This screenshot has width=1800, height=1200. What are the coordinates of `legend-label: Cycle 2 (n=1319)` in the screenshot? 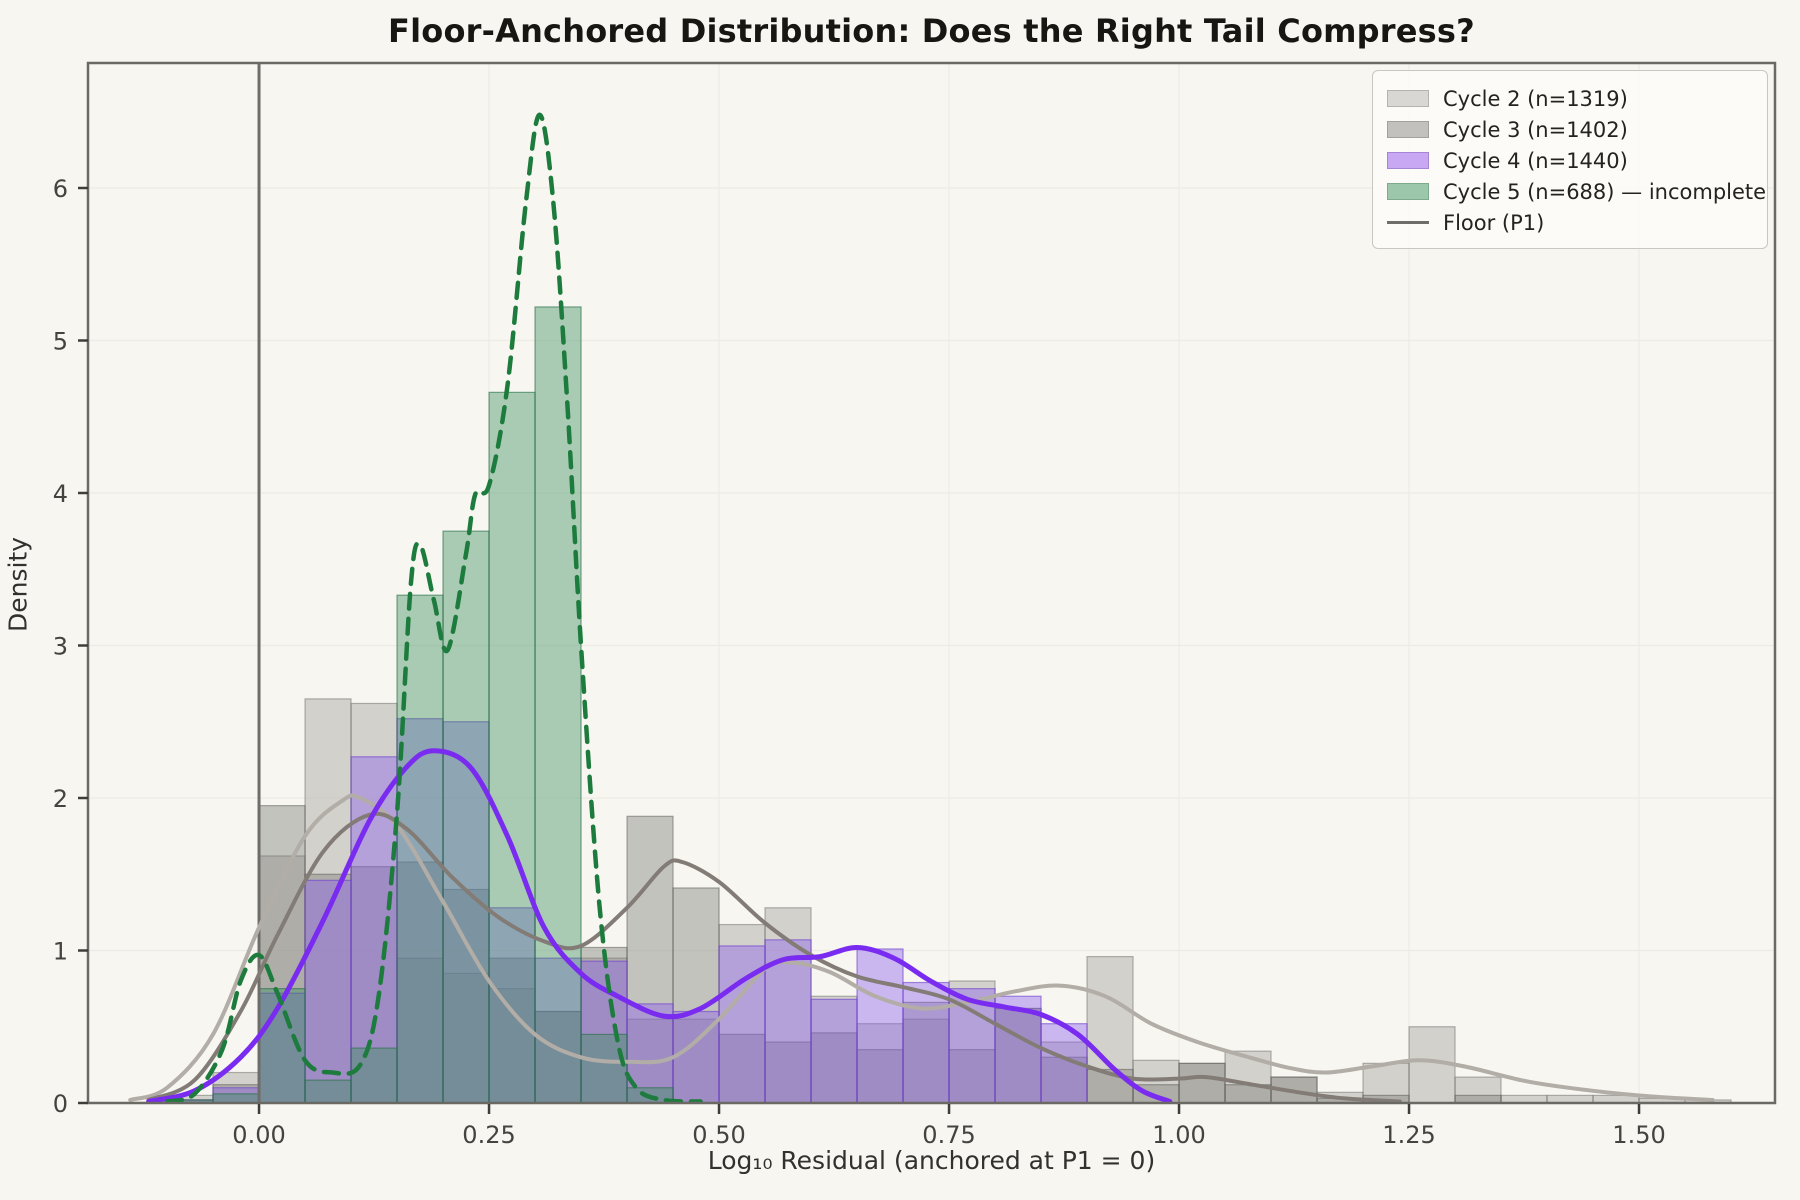 It's located at (1535, 98).